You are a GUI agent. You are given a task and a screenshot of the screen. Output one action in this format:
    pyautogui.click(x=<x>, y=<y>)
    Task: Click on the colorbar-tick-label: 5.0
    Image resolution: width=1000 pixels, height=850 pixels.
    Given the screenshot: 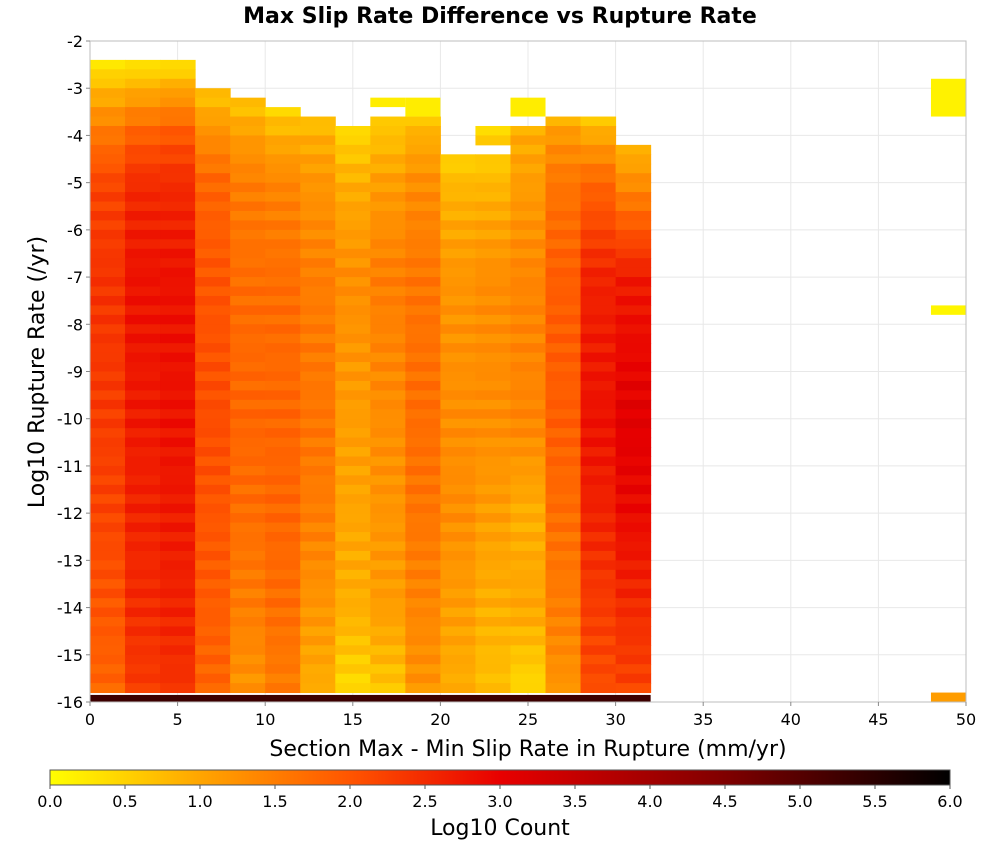 What is the action you would take?
    pyautogui.click(x=799, y=801)
    